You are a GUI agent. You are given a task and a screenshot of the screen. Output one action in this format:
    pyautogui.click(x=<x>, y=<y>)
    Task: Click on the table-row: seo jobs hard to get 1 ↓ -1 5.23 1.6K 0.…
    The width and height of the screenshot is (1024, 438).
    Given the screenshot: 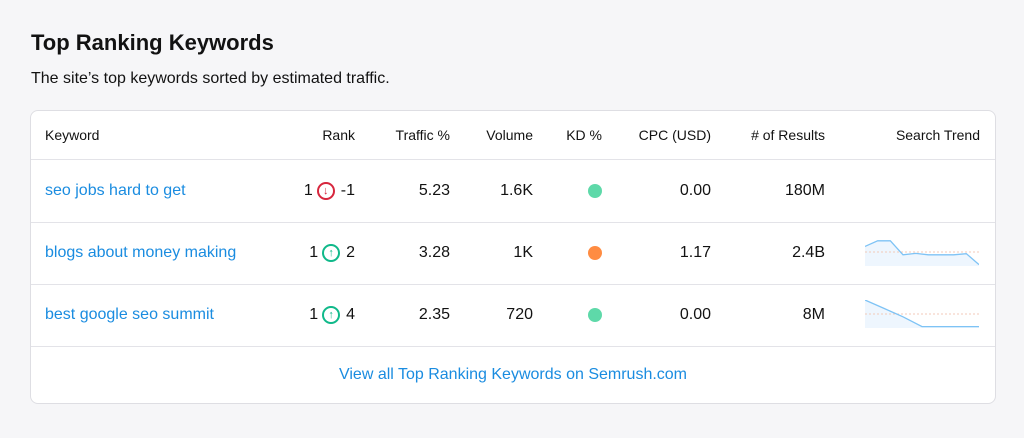 What is the action you would take?
    pyautogui.click(x=513, y=191)
    